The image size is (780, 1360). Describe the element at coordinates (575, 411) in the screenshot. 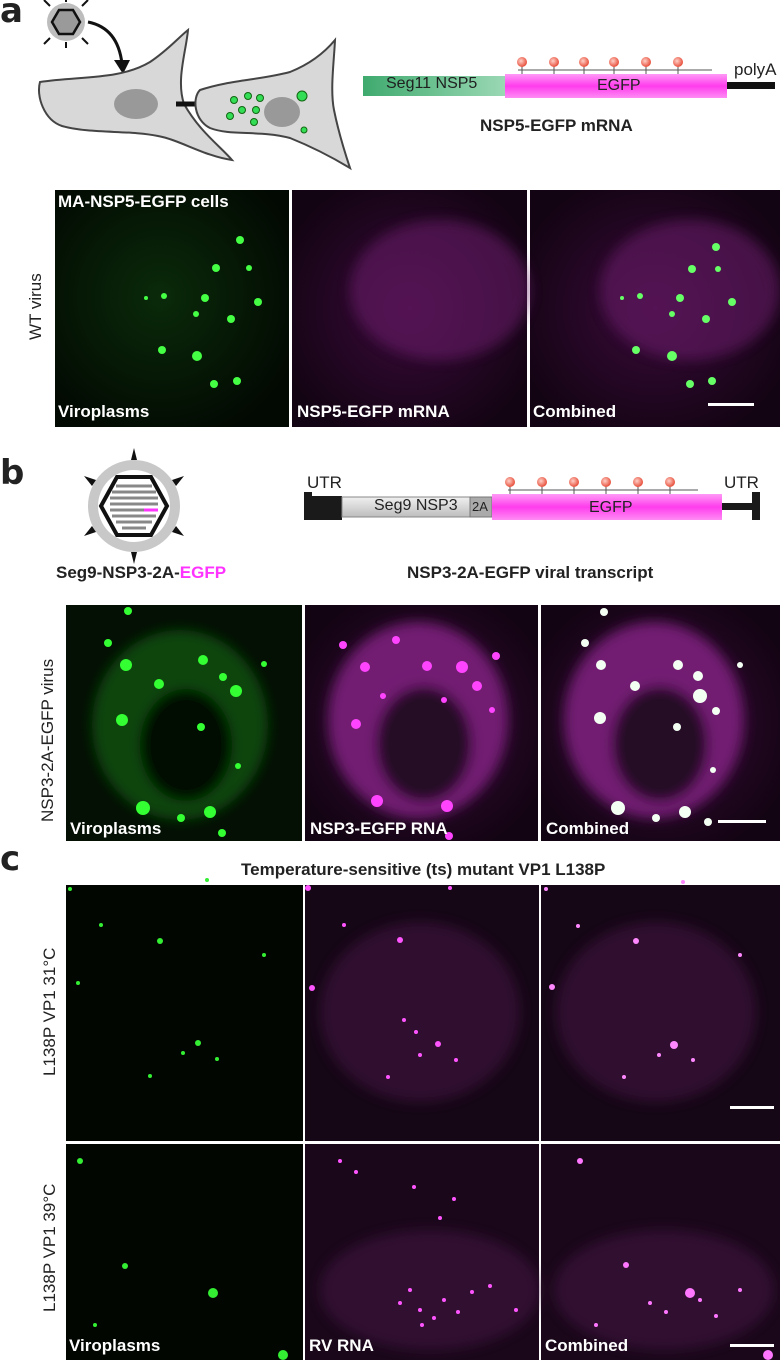

I see `tile-label-a3: Combined` at that location.